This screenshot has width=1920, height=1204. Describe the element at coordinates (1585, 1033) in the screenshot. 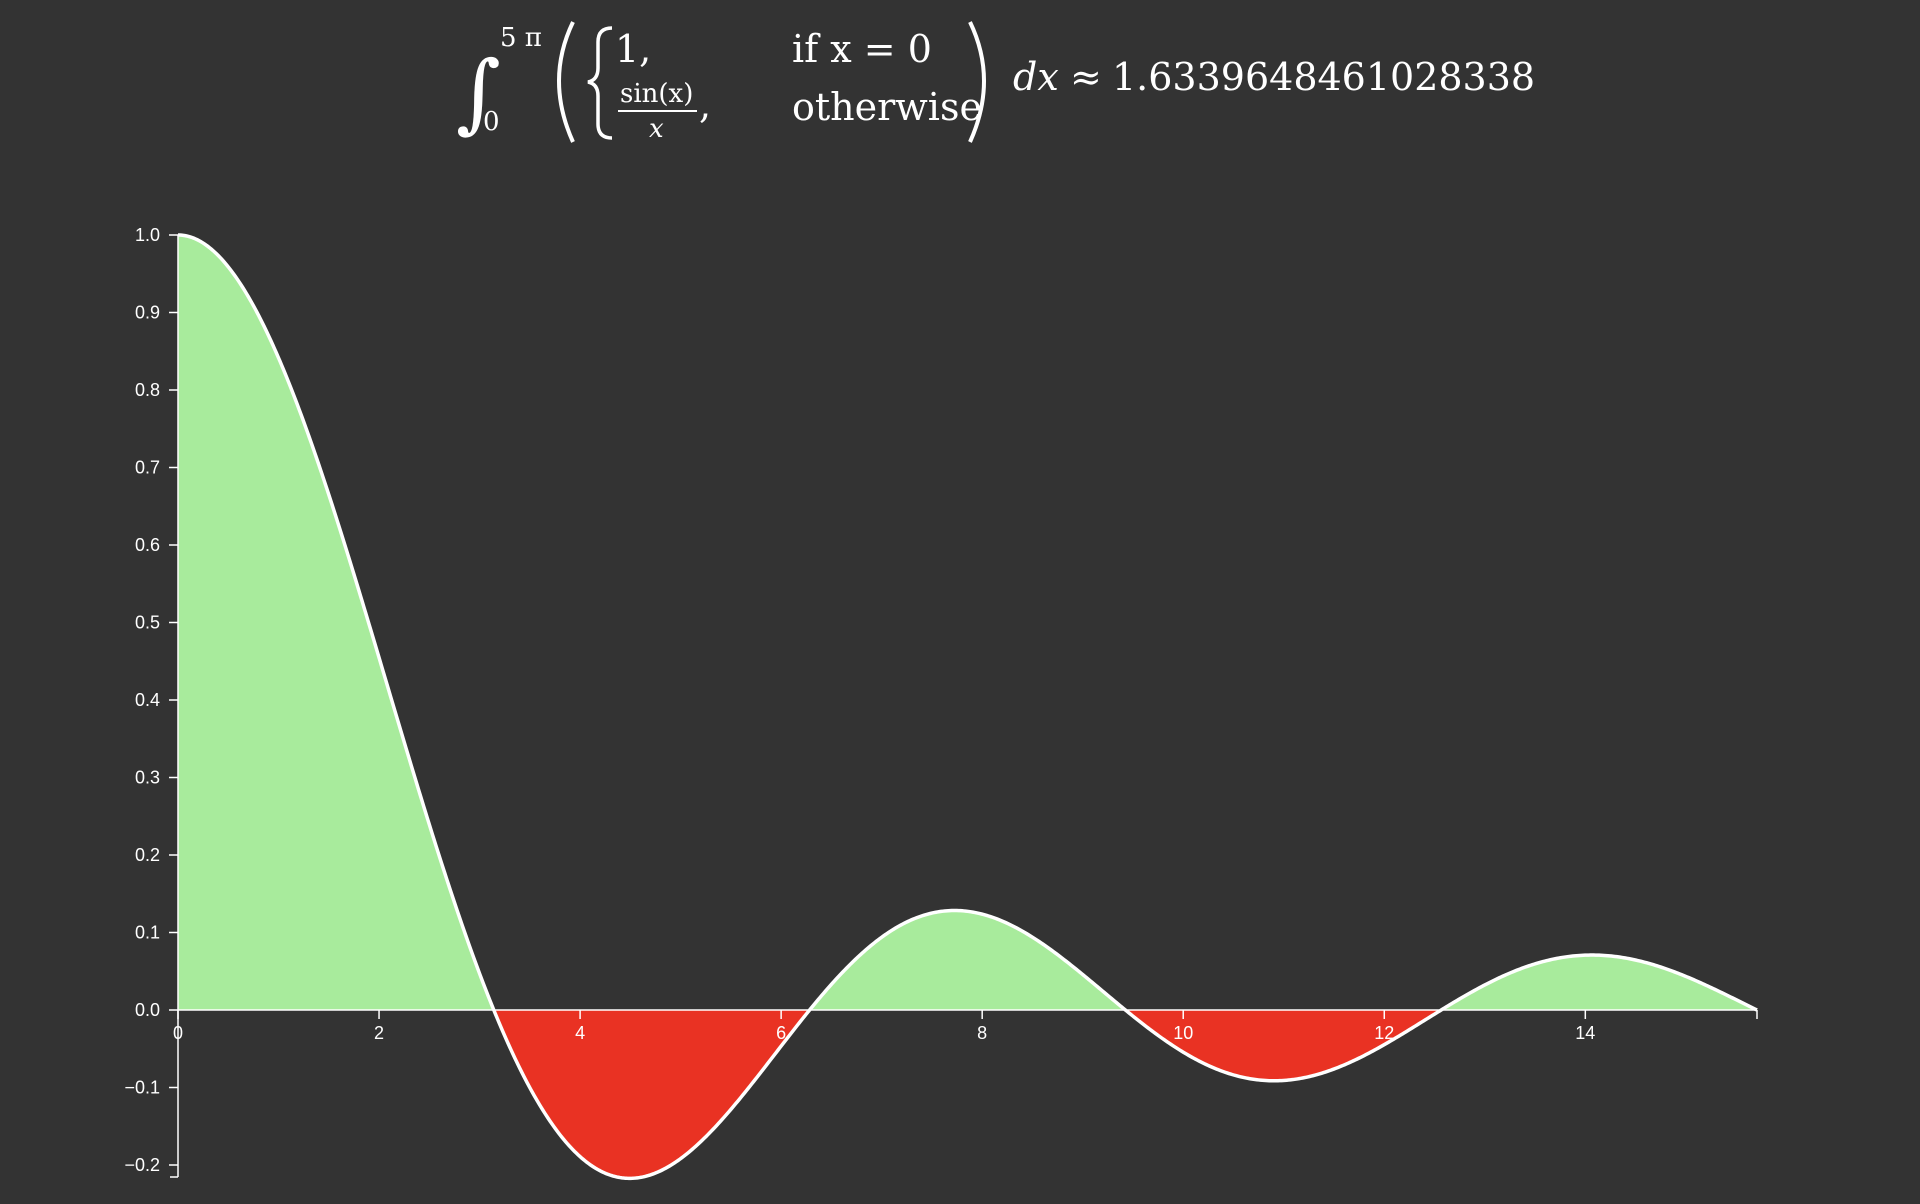

I see `x-tick-label-14: 14` at that location.